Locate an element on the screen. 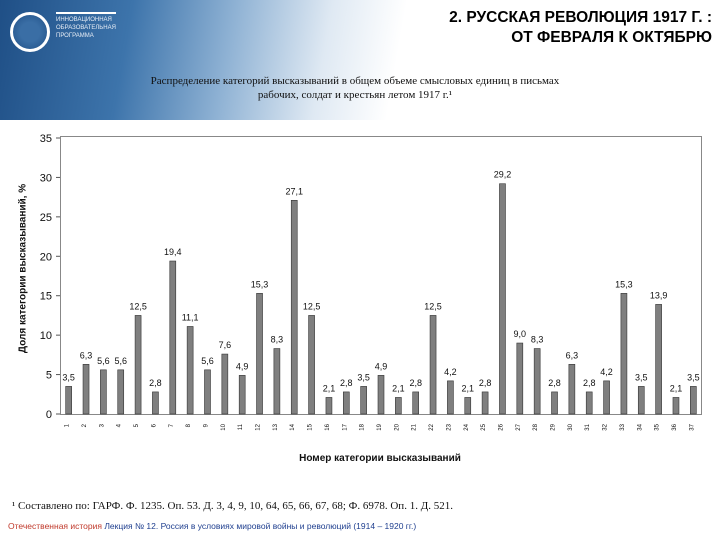  x-tick-label: 20 is located at coordinates (397, 426).